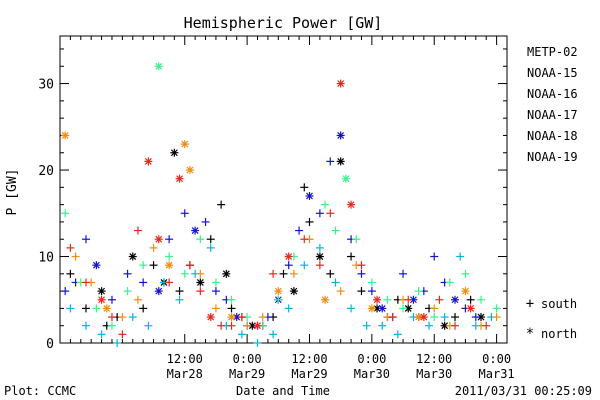 The image size is (600, 400). I want to click on y-tick-label: 20, so click(46, 171).